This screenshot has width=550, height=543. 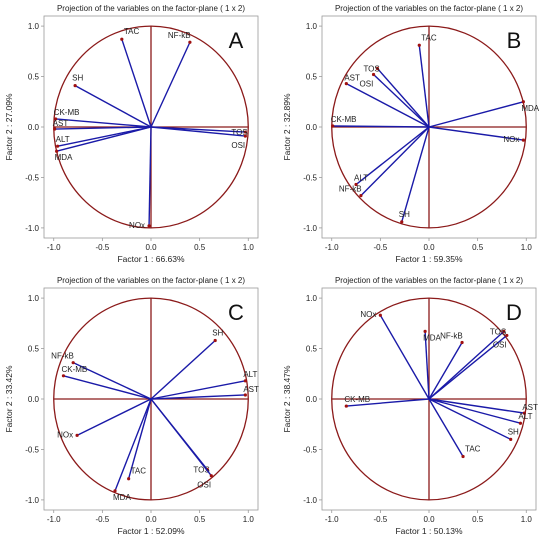 I want to click on panel-letter: A, so click(x=236, y=40).